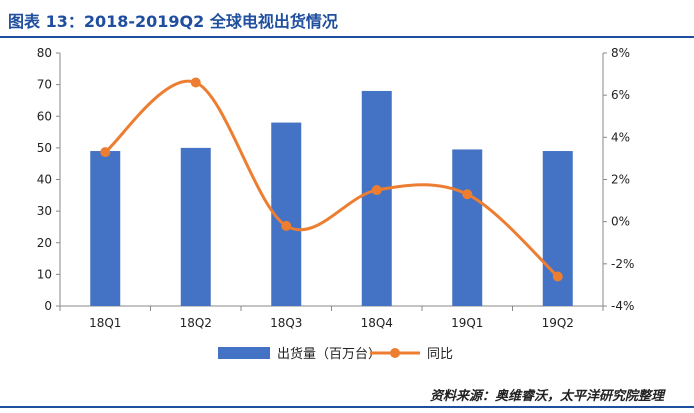  Describe the element at coordinates (44, 180) in the screenshot. I see `y-left-tick-label: 40` at that location.